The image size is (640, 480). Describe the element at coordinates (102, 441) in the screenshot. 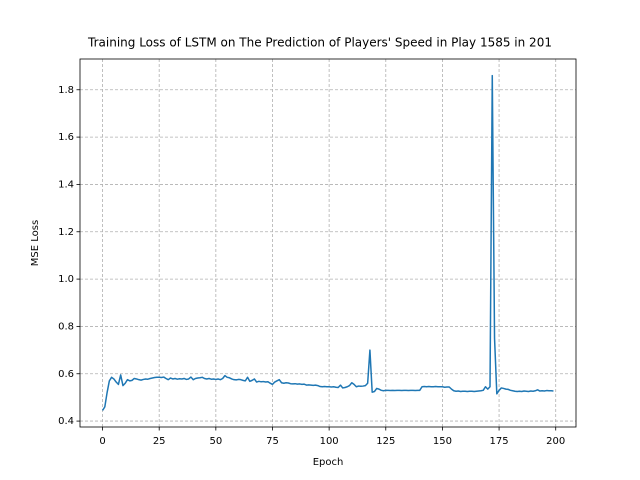

I see `x-tick-label: 0` at that location.